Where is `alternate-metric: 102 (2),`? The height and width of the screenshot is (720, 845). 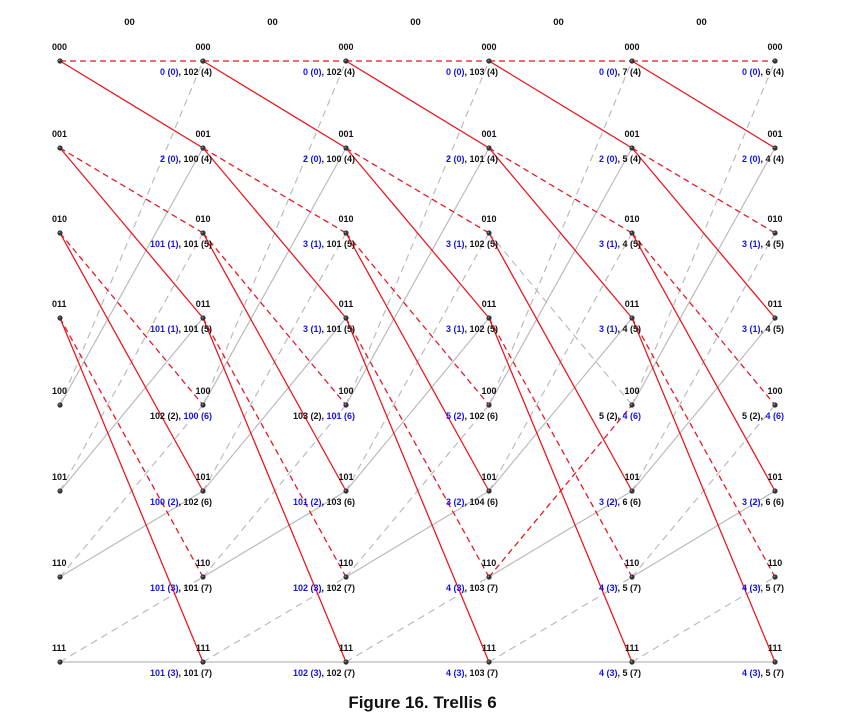
alternate-metric: 102 (2), is located at coordinates (167, 416).